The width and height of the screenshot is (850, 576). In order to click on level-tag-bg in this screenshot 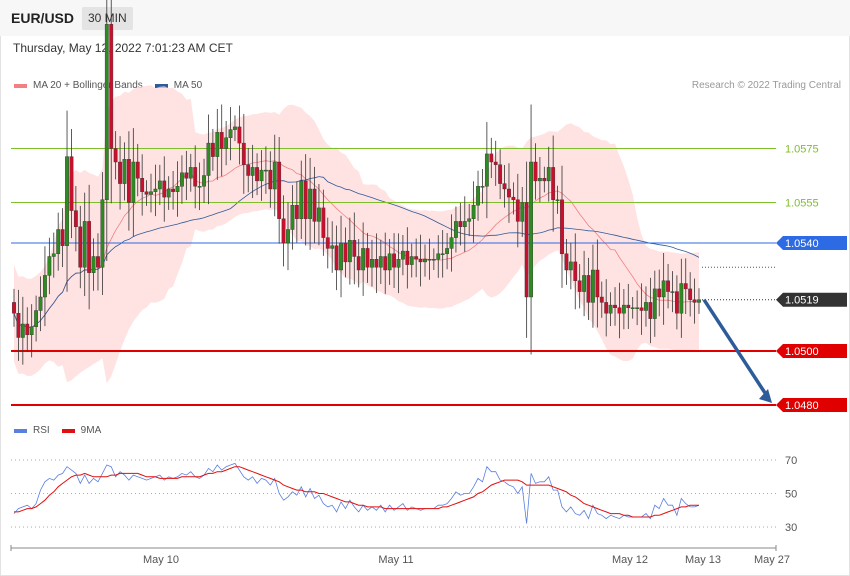, I will do `click(811, 405)`.